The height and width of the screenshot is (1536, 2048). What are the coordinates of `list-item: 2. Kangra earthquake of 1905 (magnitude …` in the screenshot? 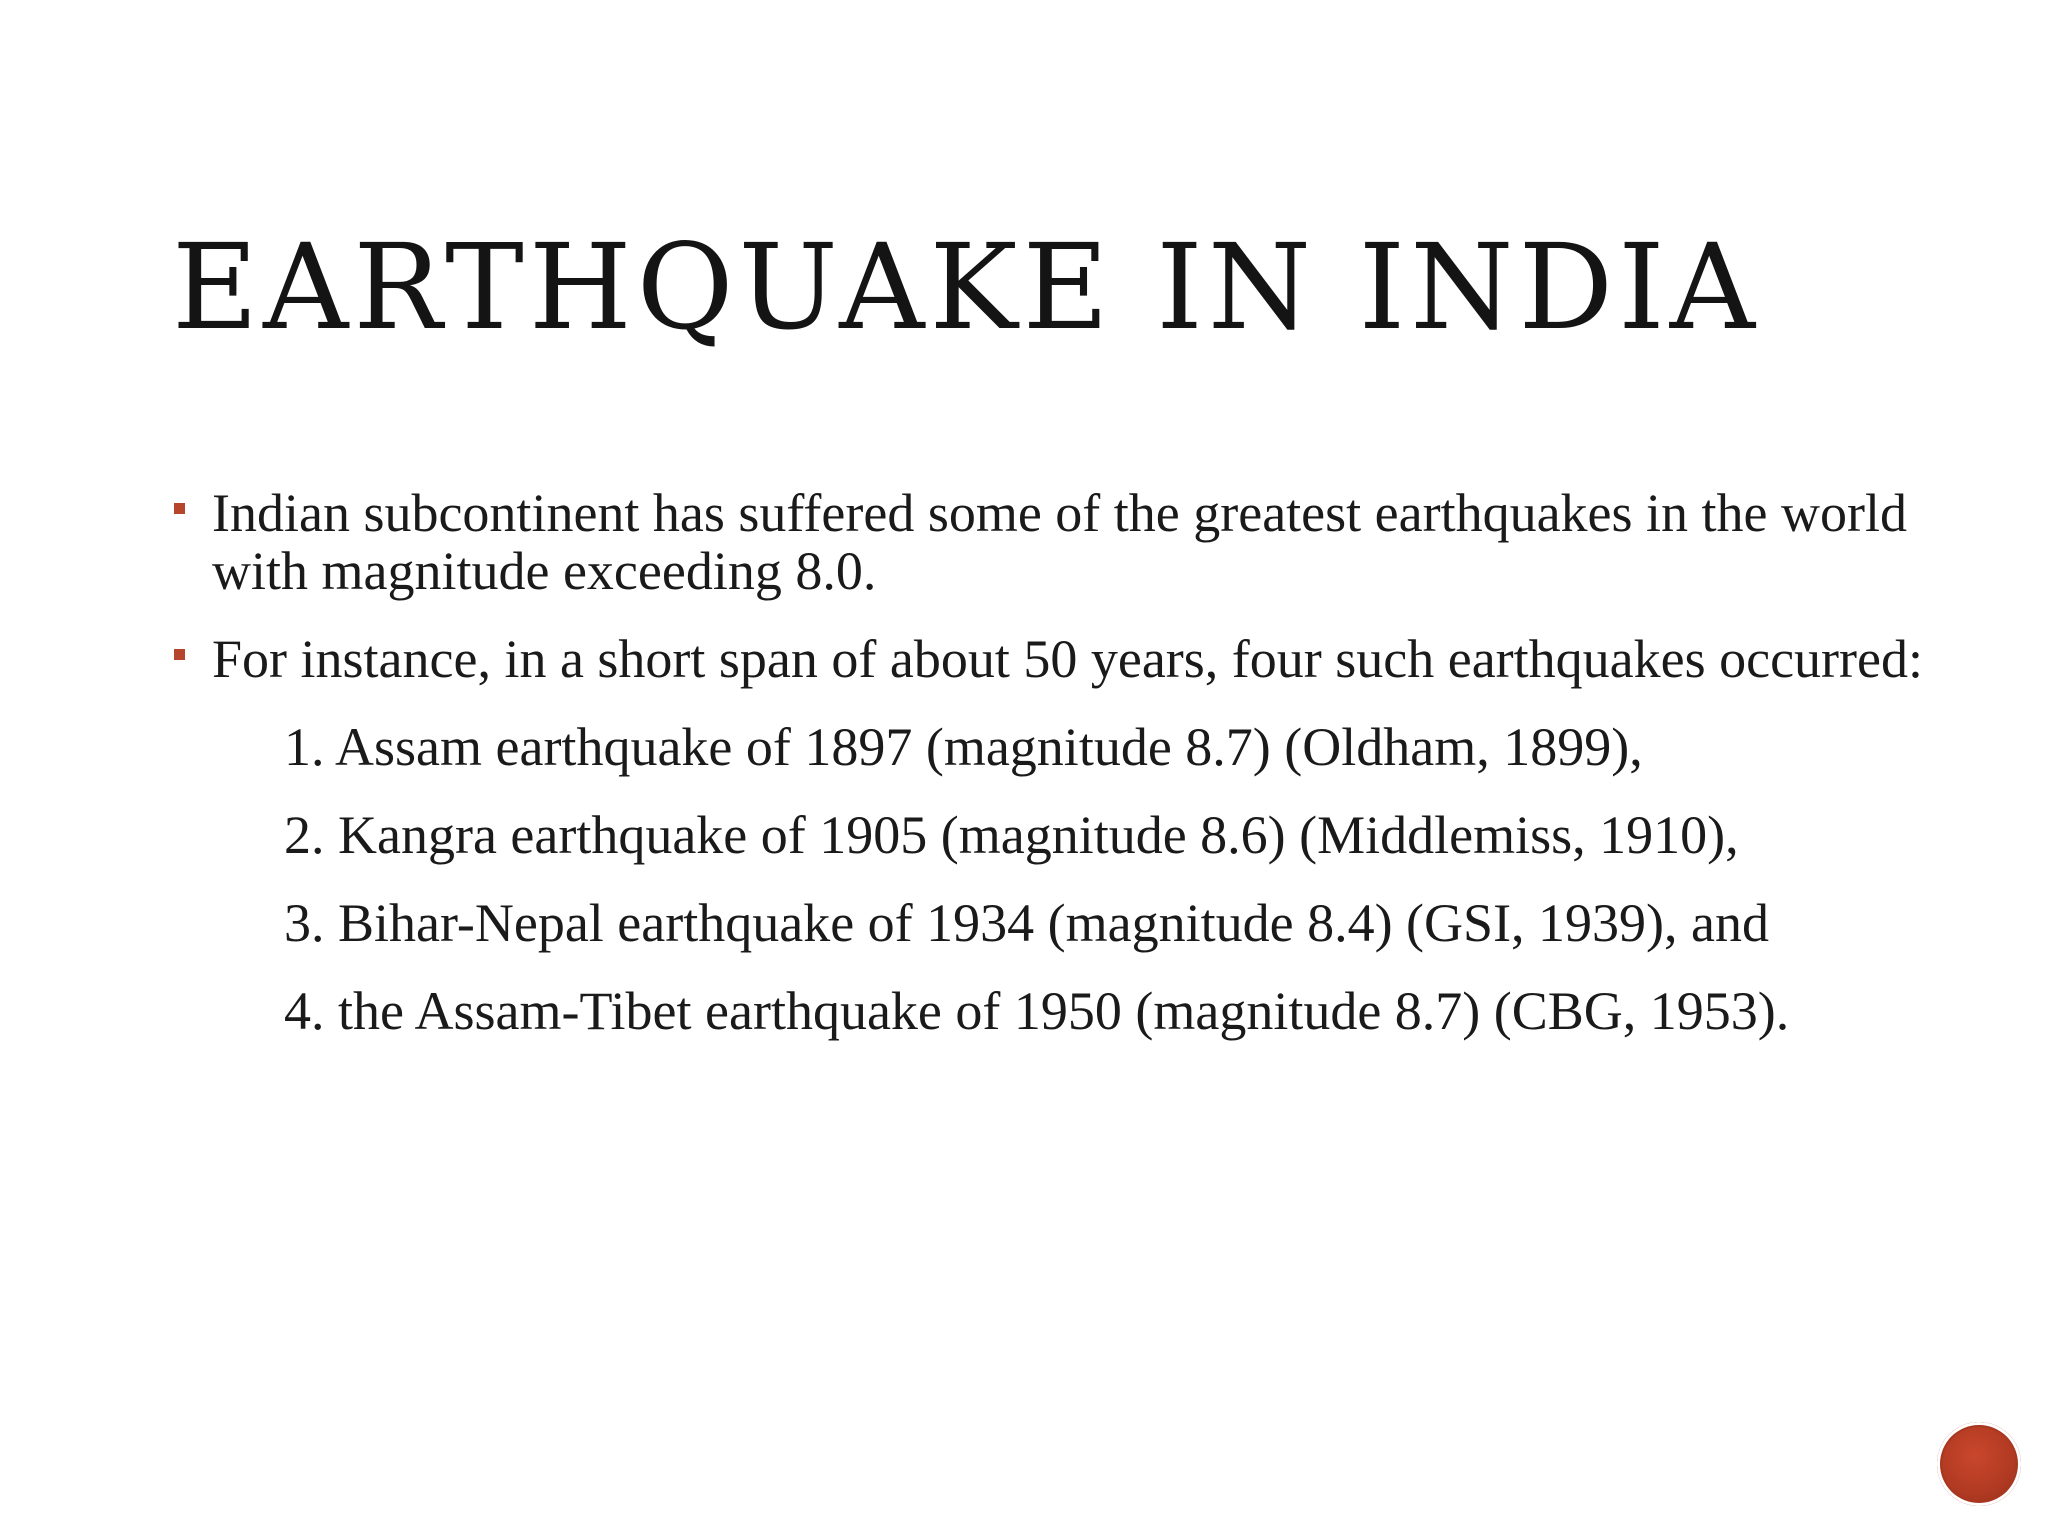 It's located at (1011, 835).